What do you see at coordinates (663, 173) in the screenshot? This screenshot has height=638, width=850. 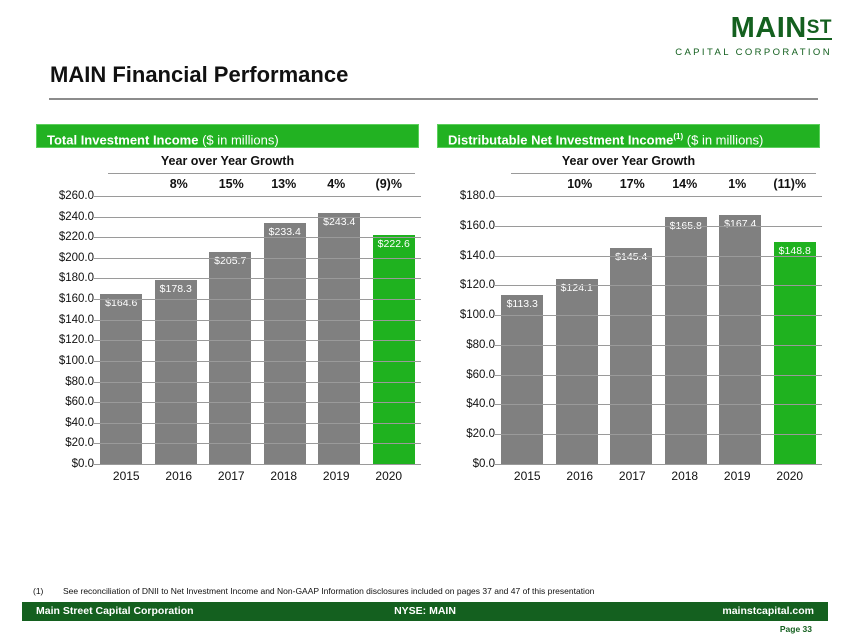 I see `growth-divider` at bounding box center [663, 173].